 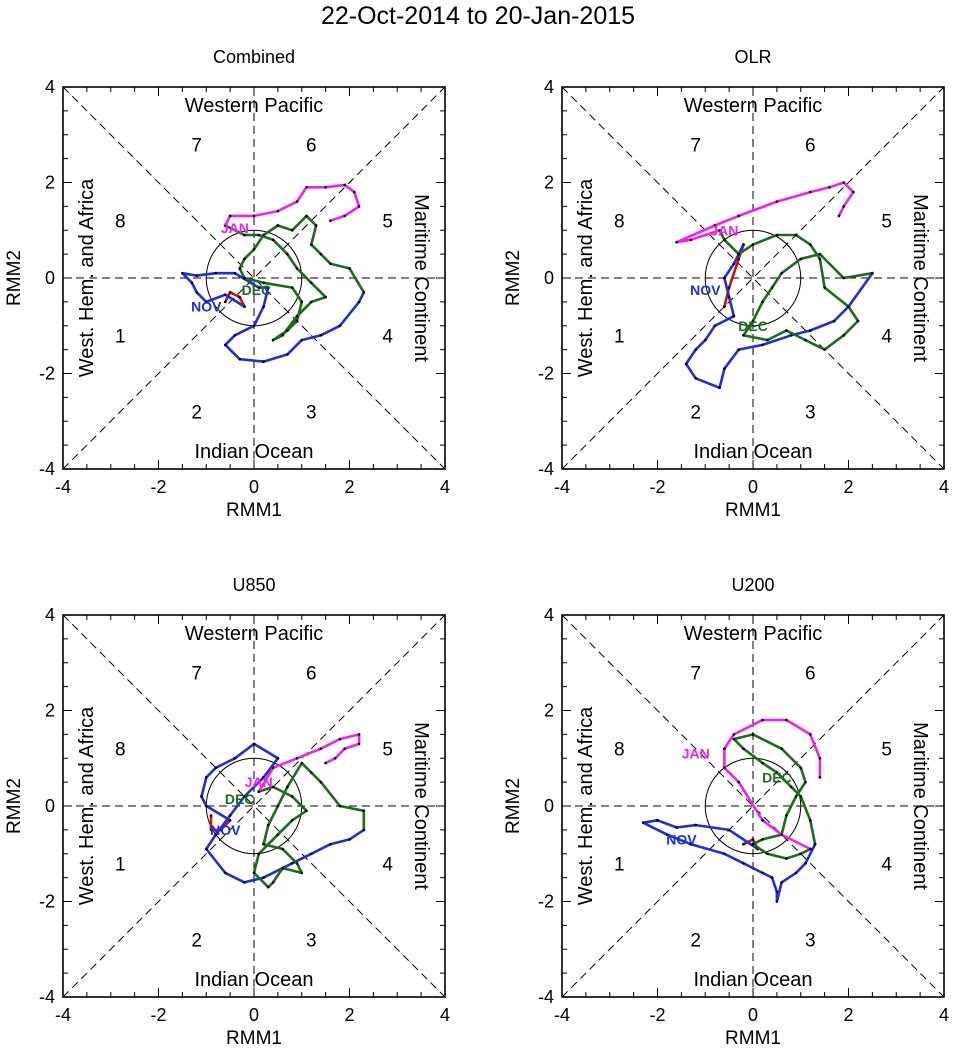 I want to click on phase-number: 5, so click(x=886, y=222).